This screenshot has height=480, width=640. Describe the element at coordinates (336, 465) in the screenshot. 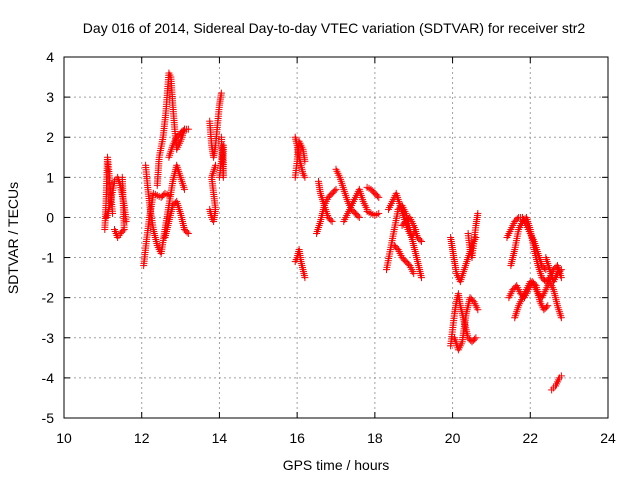

I see `x-axis-label: GPS time / hours` at that location.